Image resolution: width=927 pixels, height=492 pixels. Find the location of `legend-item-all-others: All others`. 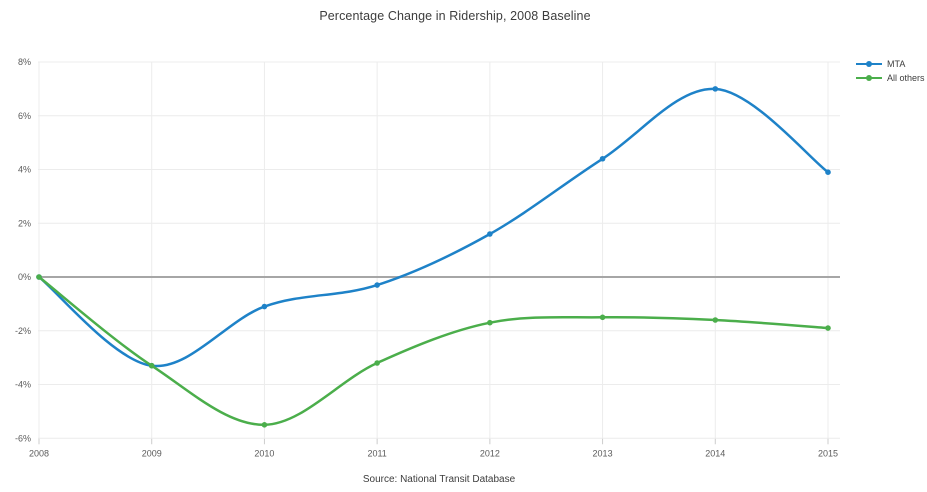

legend-item-all-others: All others is located at coordinates (890, 78).